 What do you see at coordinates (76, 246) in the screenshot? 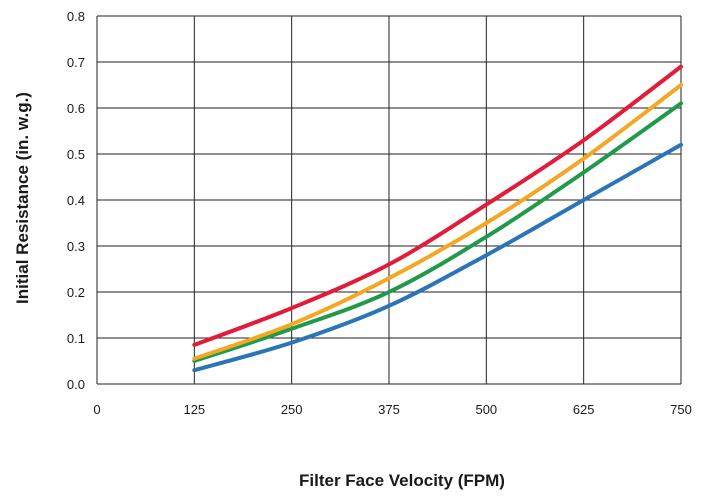
I see `y-tick-label: 0.3` at bounding box center [76, 246].